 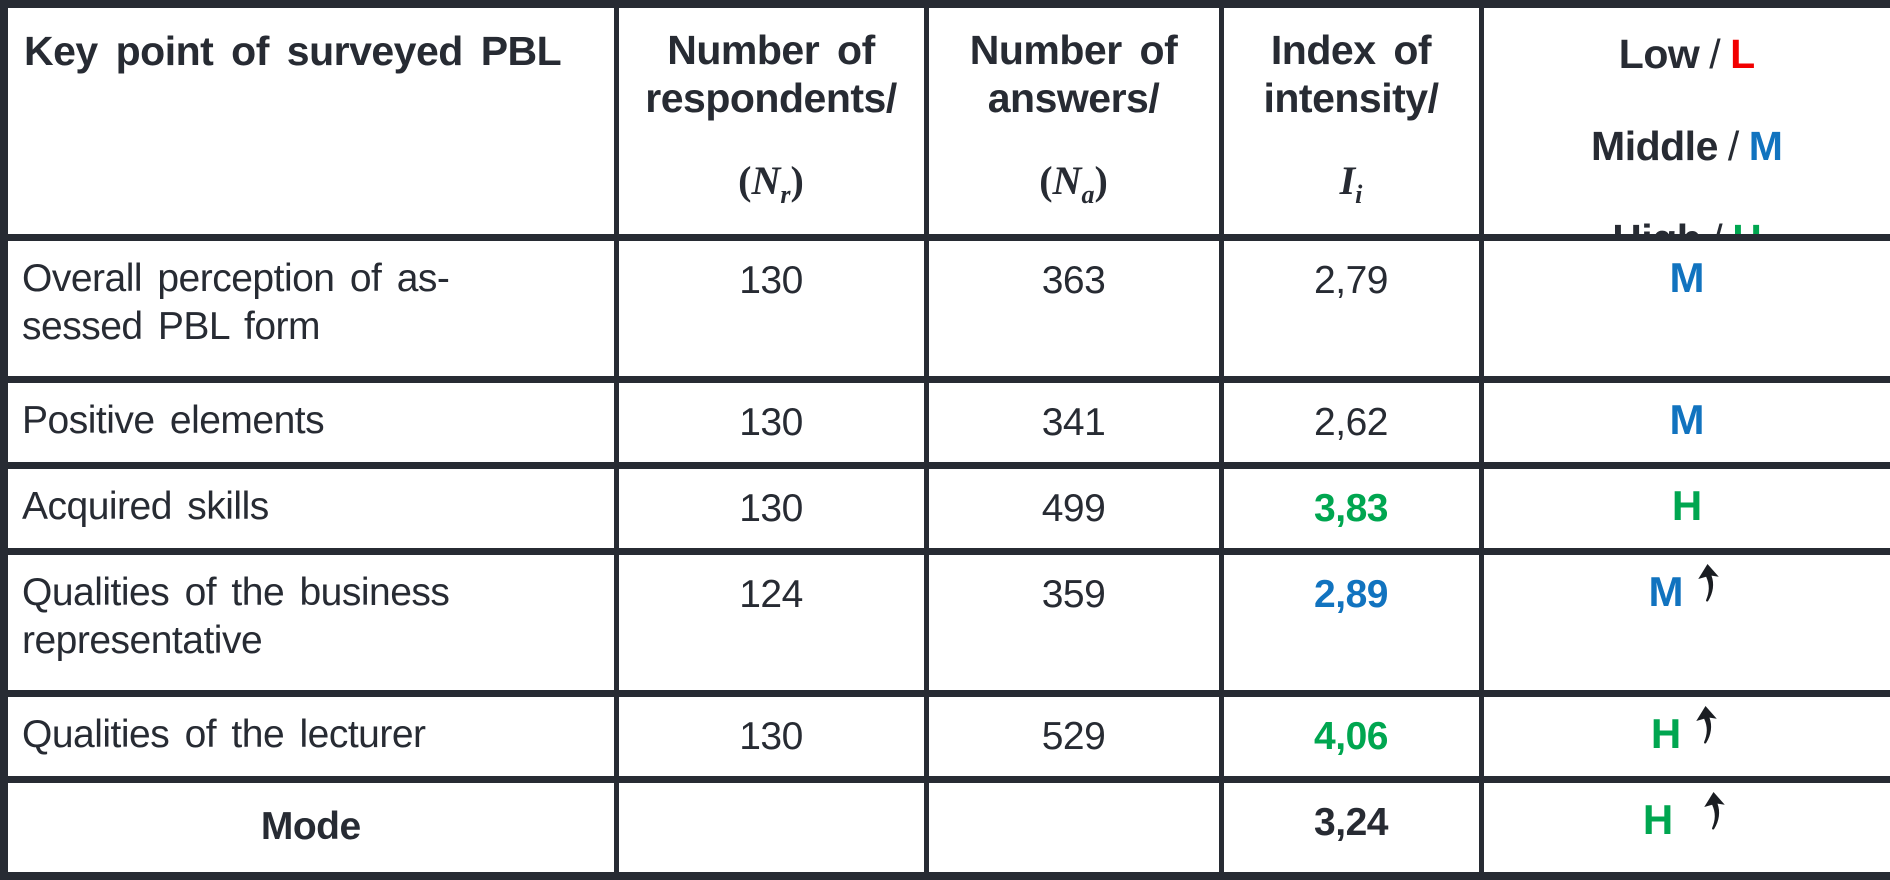 I want to click on header-key-point: Key point of surveyed PBL, so click(x=310, y=120).